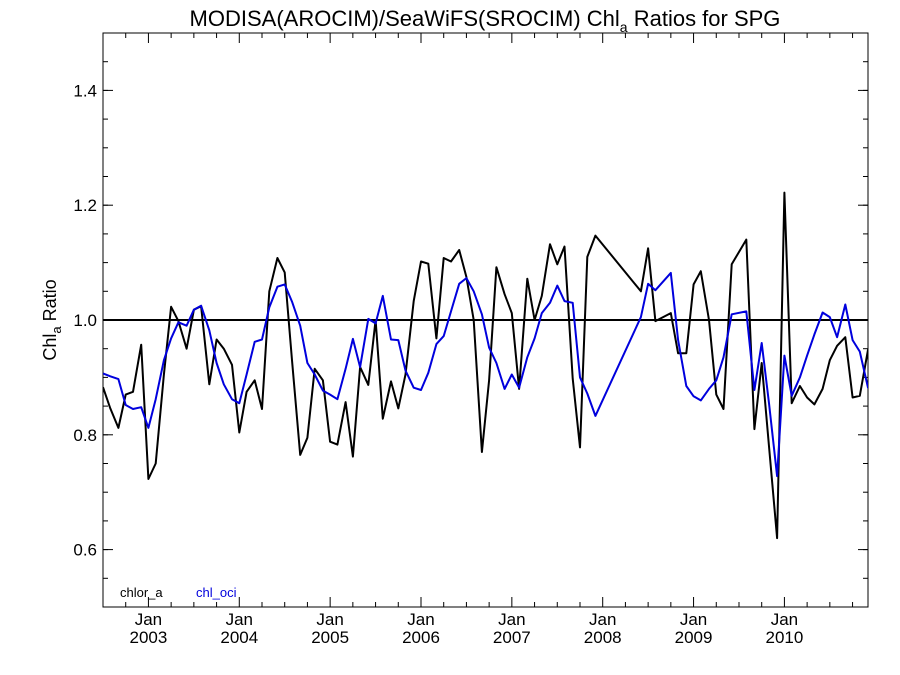 Image resolution: width=900 pixels, height=675 pixels. What do you see at coordinates (149, 637) in the screenshot?
I see `x-tick-label-year: 2003` at bounding box center [149, 637].